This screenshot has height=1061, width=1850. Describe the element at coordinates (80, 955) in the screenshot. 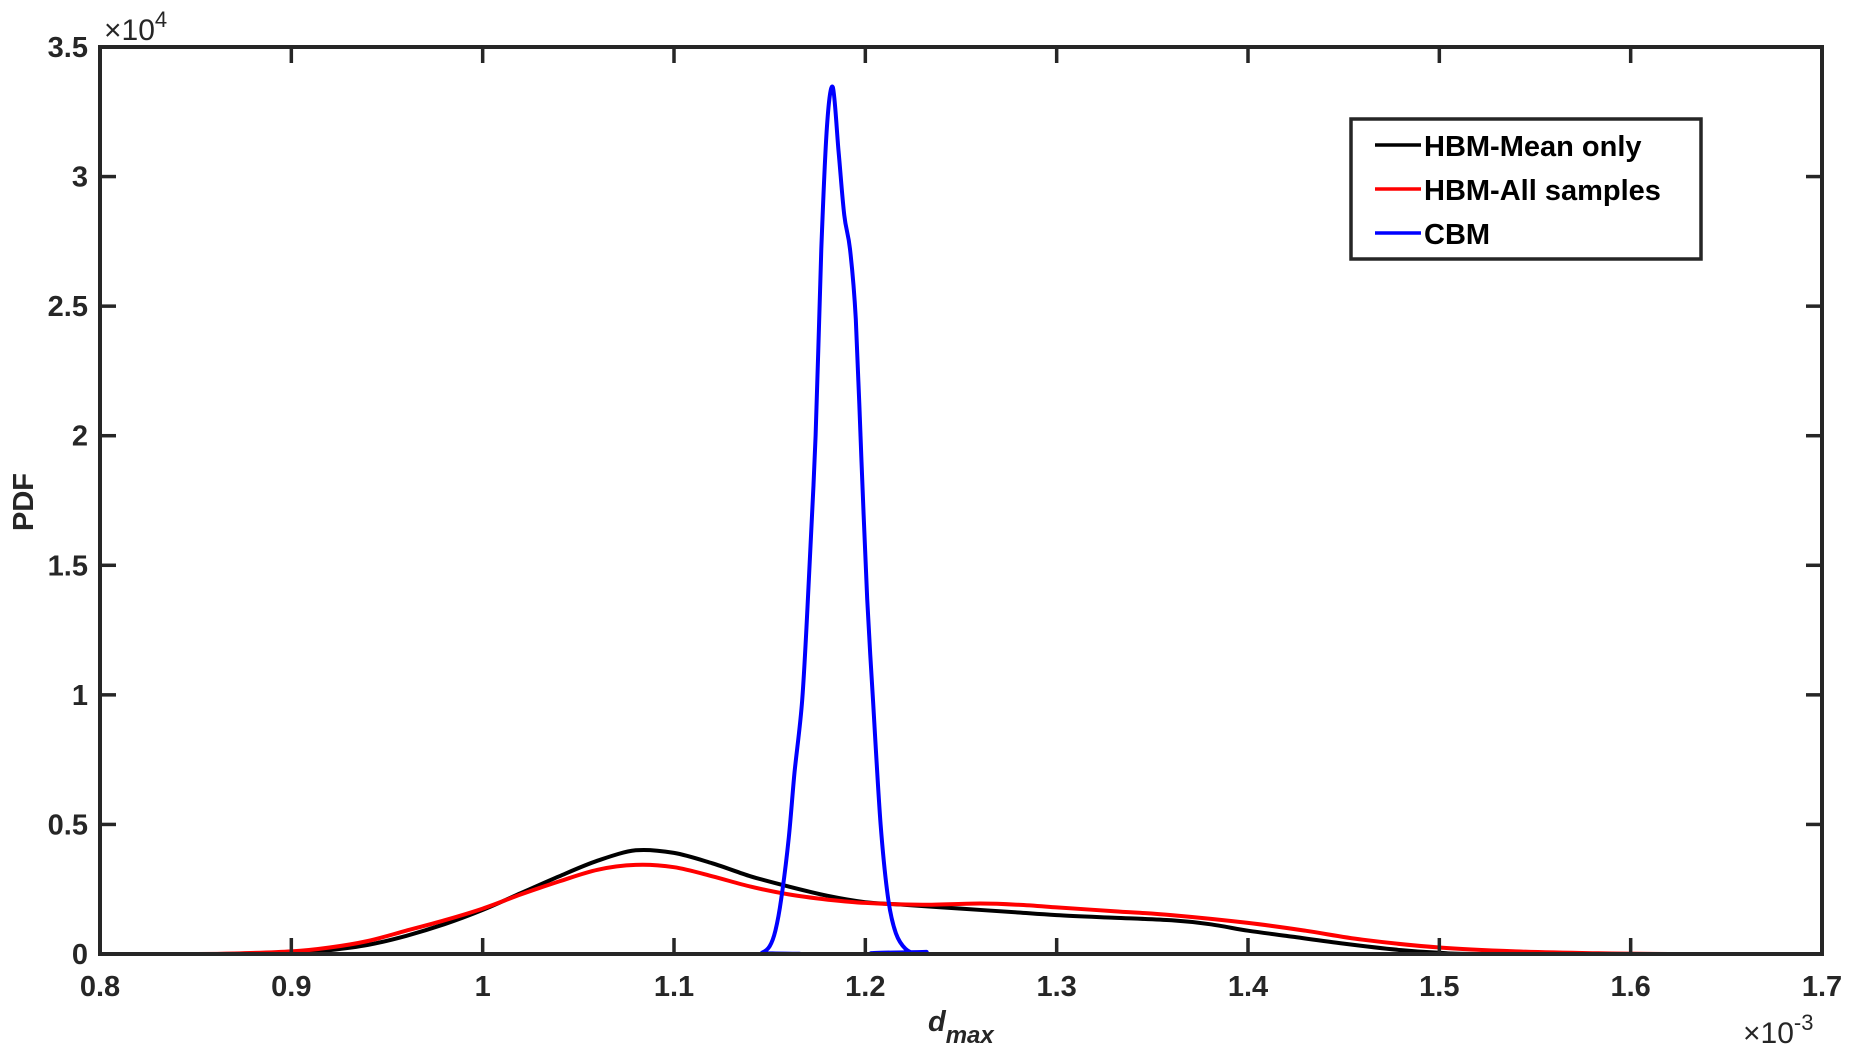

I see `y-tick-label: 0` at that location.